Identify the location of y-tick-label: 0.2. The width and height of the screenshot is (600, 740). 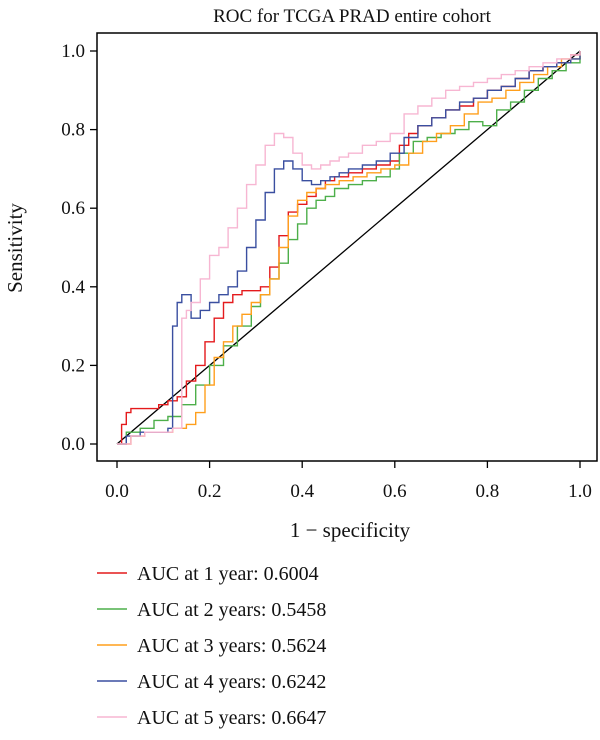
(73, 365).